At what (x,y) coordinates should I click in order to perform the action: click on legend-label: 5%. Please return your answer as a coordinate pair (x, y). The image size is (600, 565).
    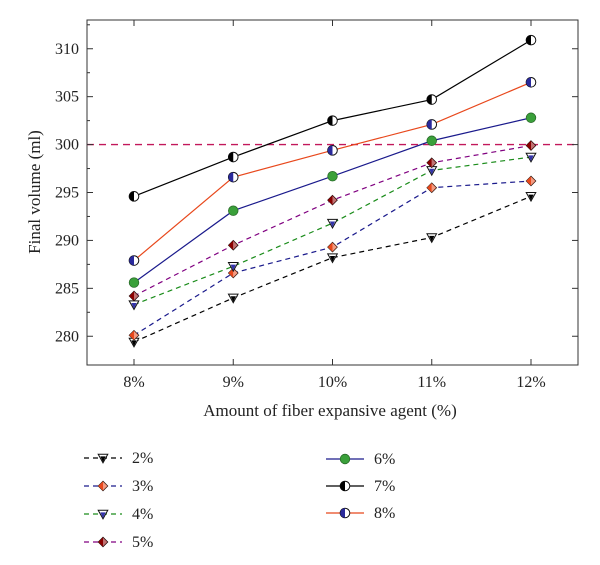
    Looking at the image, I should click on (142, 542).